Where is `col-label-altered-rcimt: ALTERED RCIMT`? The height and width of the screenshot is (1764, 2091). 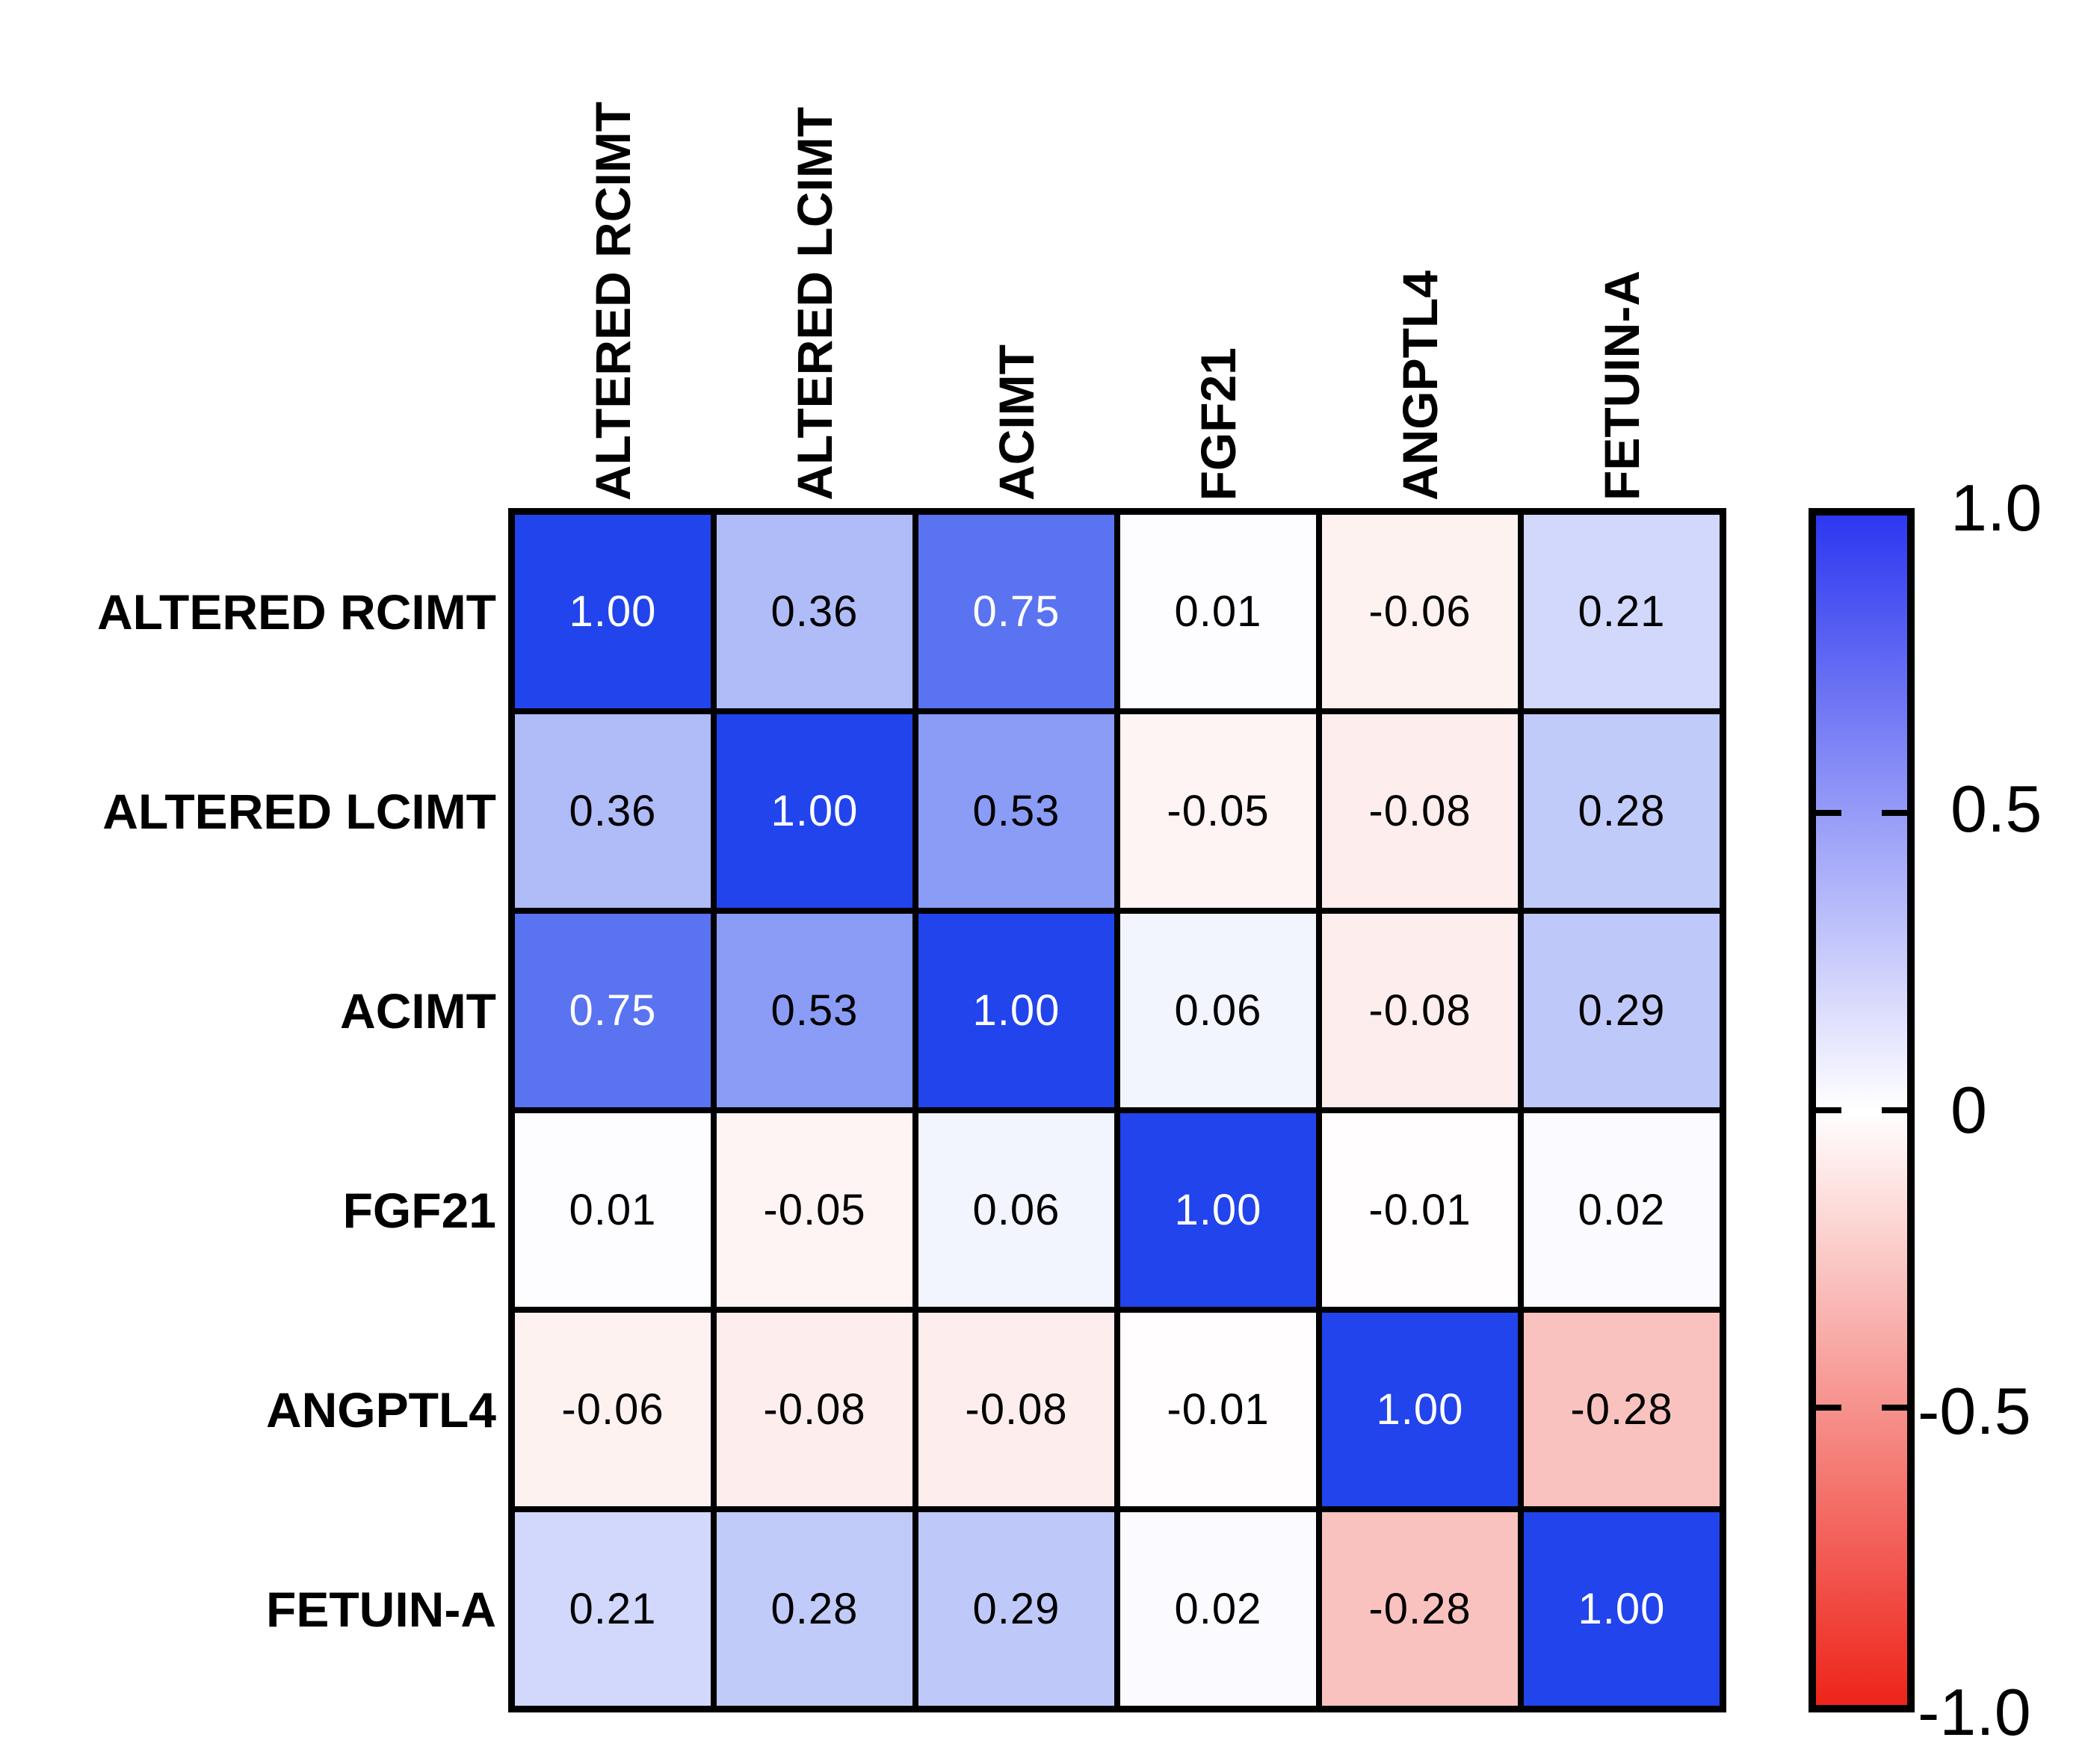
col-label-altered-rcimt: ALTERED RCIMT is located at coordinates (613, 250).